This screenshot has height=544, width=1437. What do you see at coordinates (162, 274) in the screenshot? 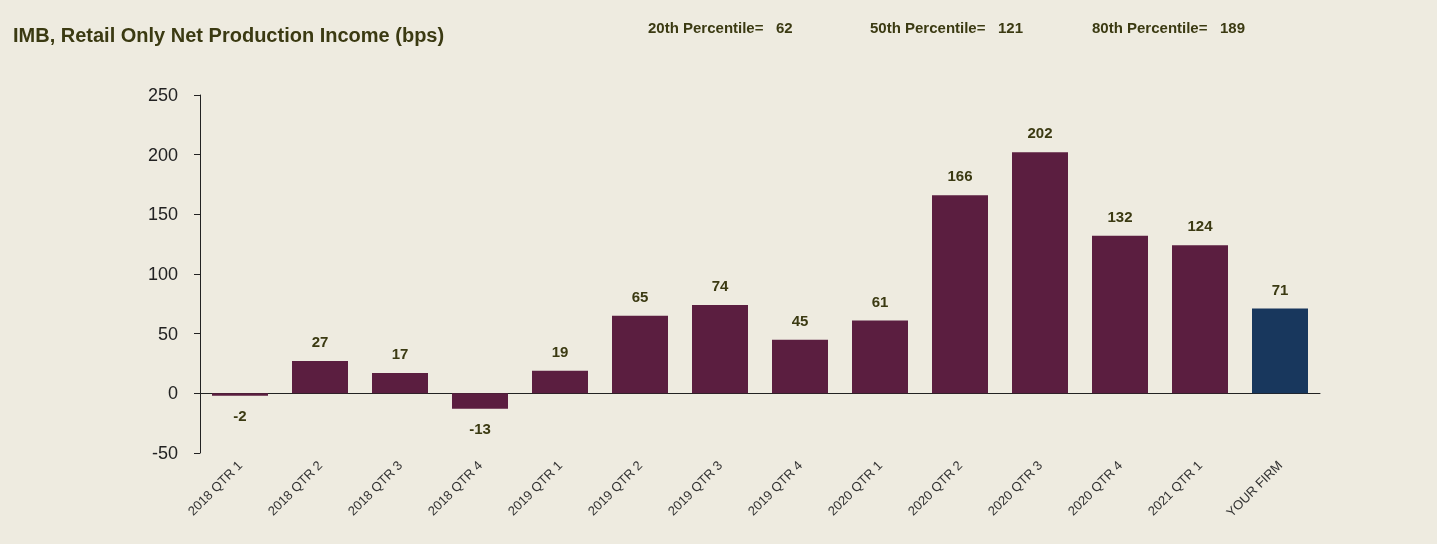
I see `y-tick-label: 100` at bounding box center [162, 274].